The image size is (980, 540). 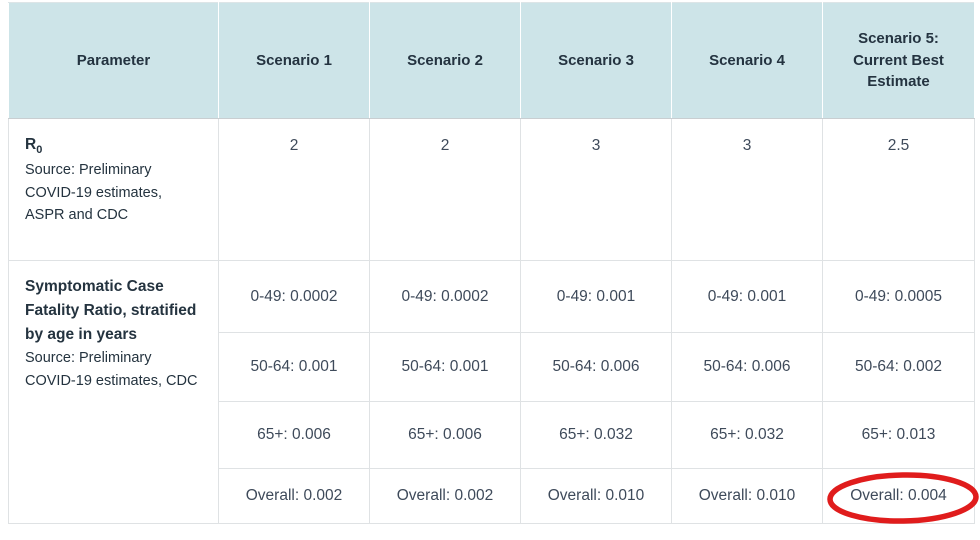 I want to click on r0-value-scenario-5: 2.5, so click(x=898, y=189).